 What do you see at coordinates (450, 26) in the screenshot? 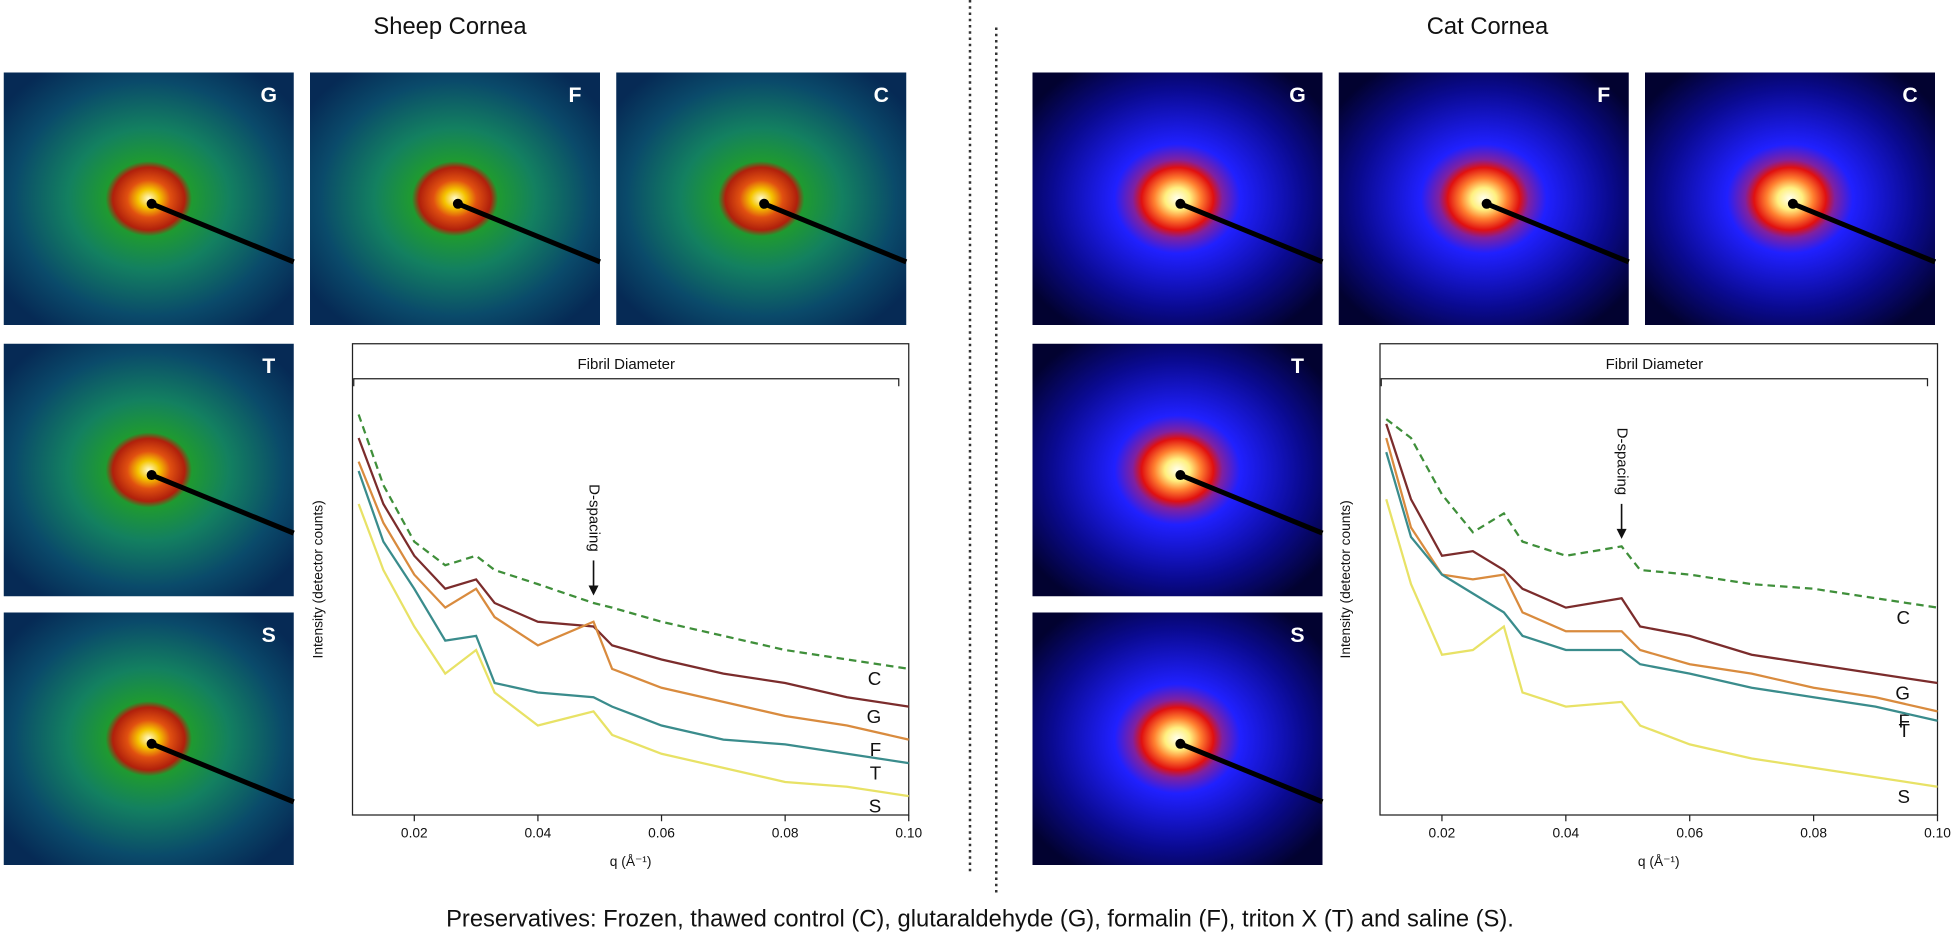
I see `chart-title: Sheep Cornea` at bounding box center [450, 26].